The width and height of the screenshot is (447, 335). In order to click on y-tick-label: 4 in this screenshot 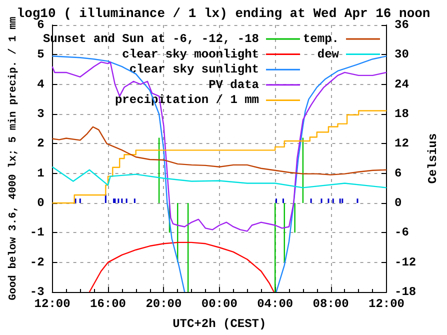, I will do `click(40, 84)`.